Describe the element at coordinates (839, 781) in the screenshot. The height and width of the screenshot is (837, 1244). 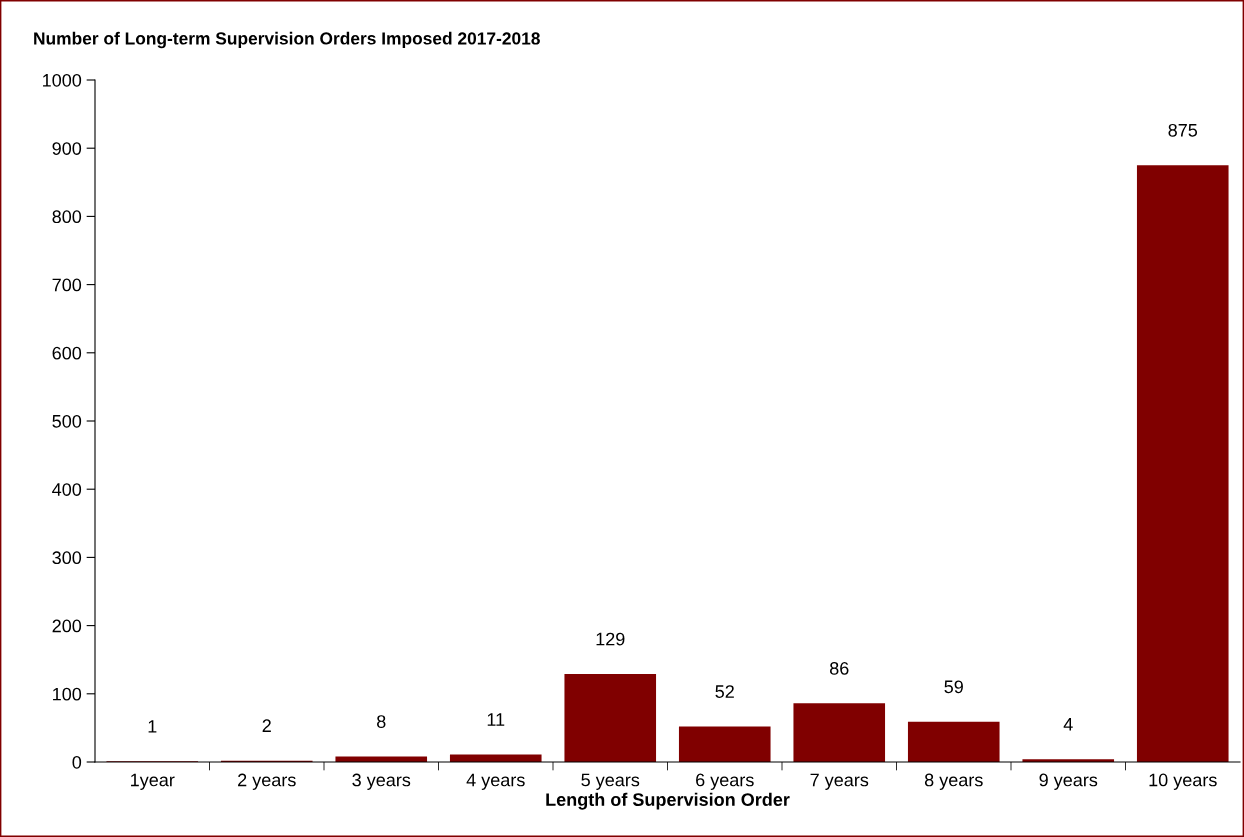
I see `x-tick-label: 7 years` at that location.